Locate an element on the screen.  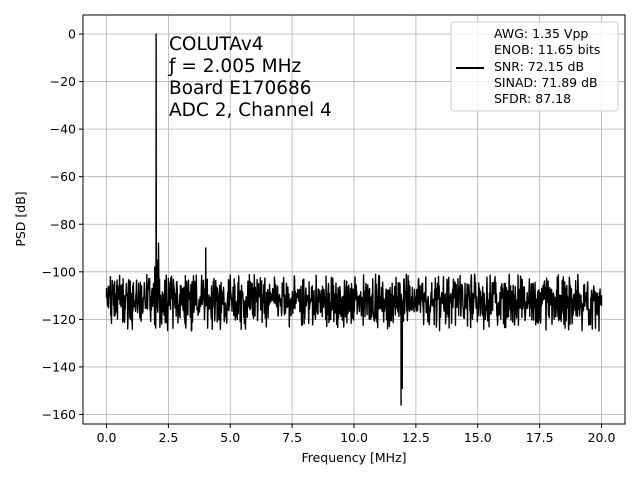
y-tick-label: −160 is located at coordinates (59, 414).